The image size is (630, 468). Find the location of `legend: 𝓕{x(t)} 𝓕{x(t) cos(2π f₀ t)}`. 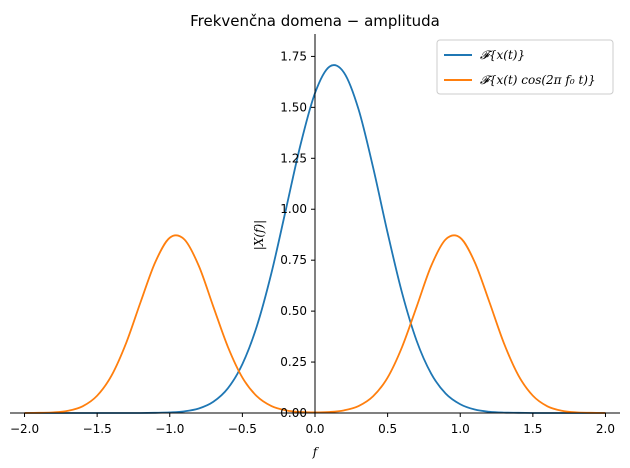

legend: 𝓕{x(t)} 𝓕{x(t) cos(2π f₀ t)} is located at coordinates (525, 67).